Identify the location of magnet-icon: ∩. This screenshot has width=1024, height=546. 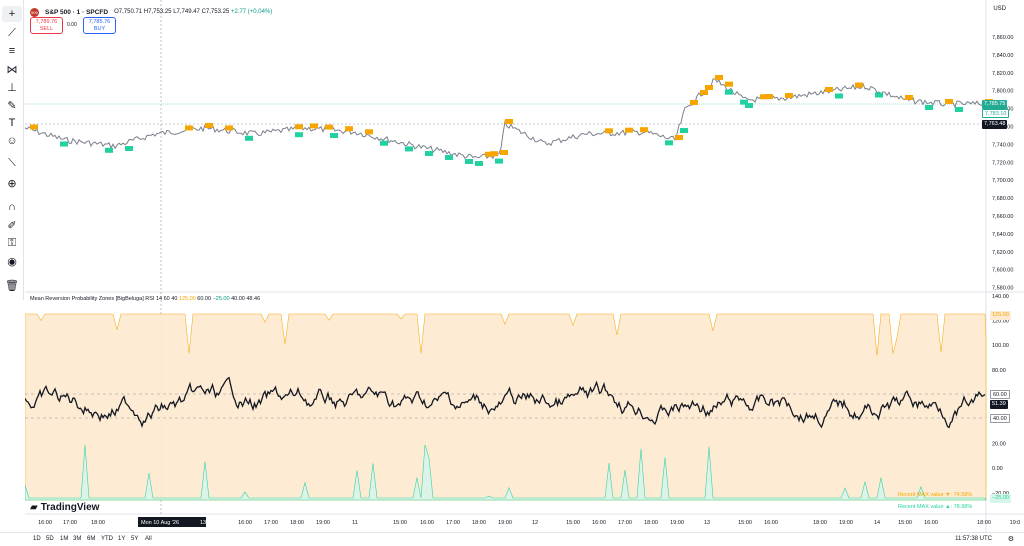
(12, 207).